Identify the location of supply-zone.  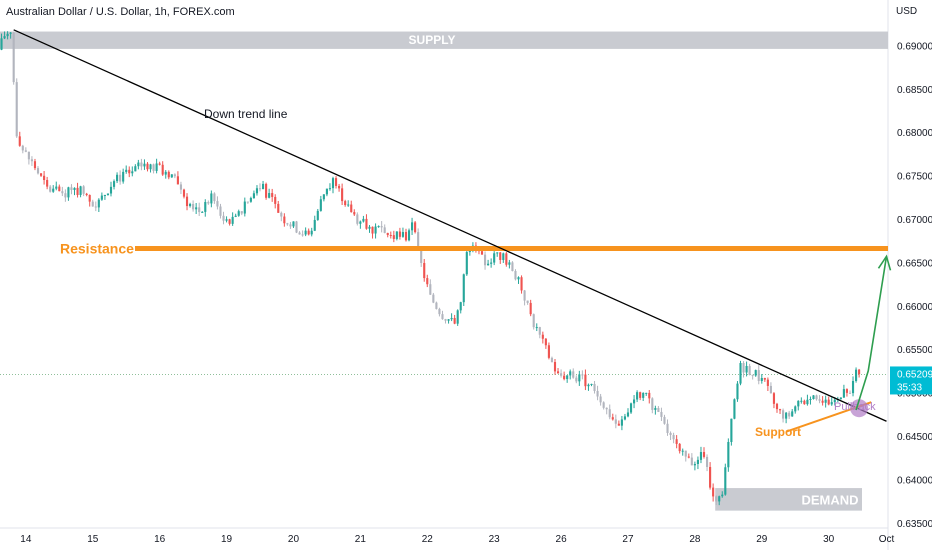
(444, 40).